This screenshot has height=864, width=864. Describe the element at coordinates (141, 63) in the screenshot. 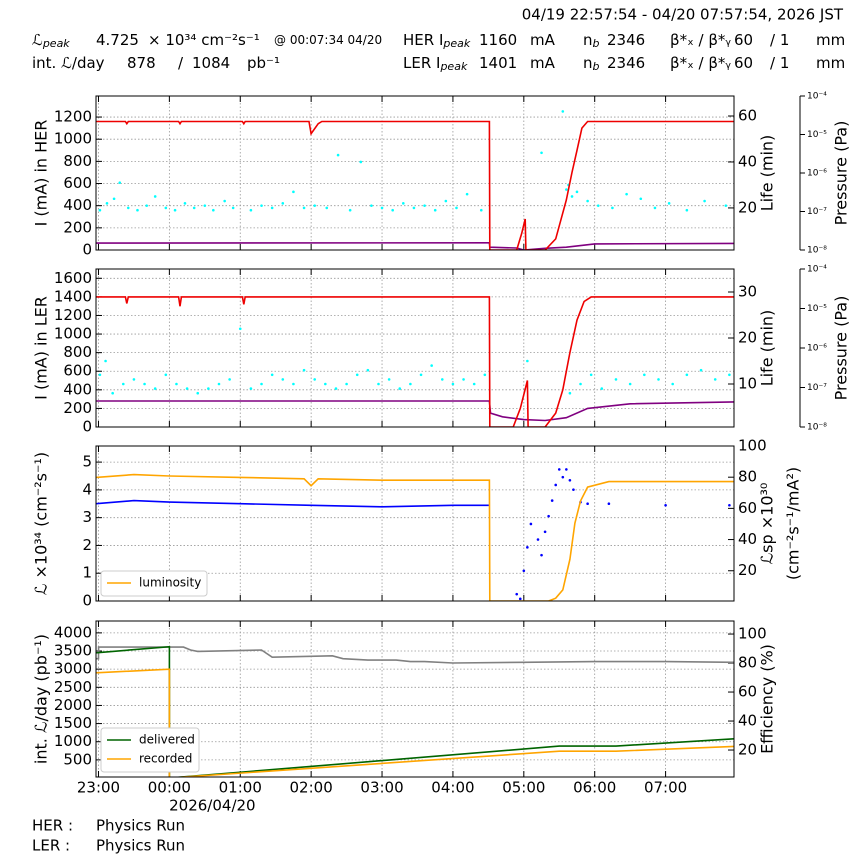

I see `header-item: 878` at that location.